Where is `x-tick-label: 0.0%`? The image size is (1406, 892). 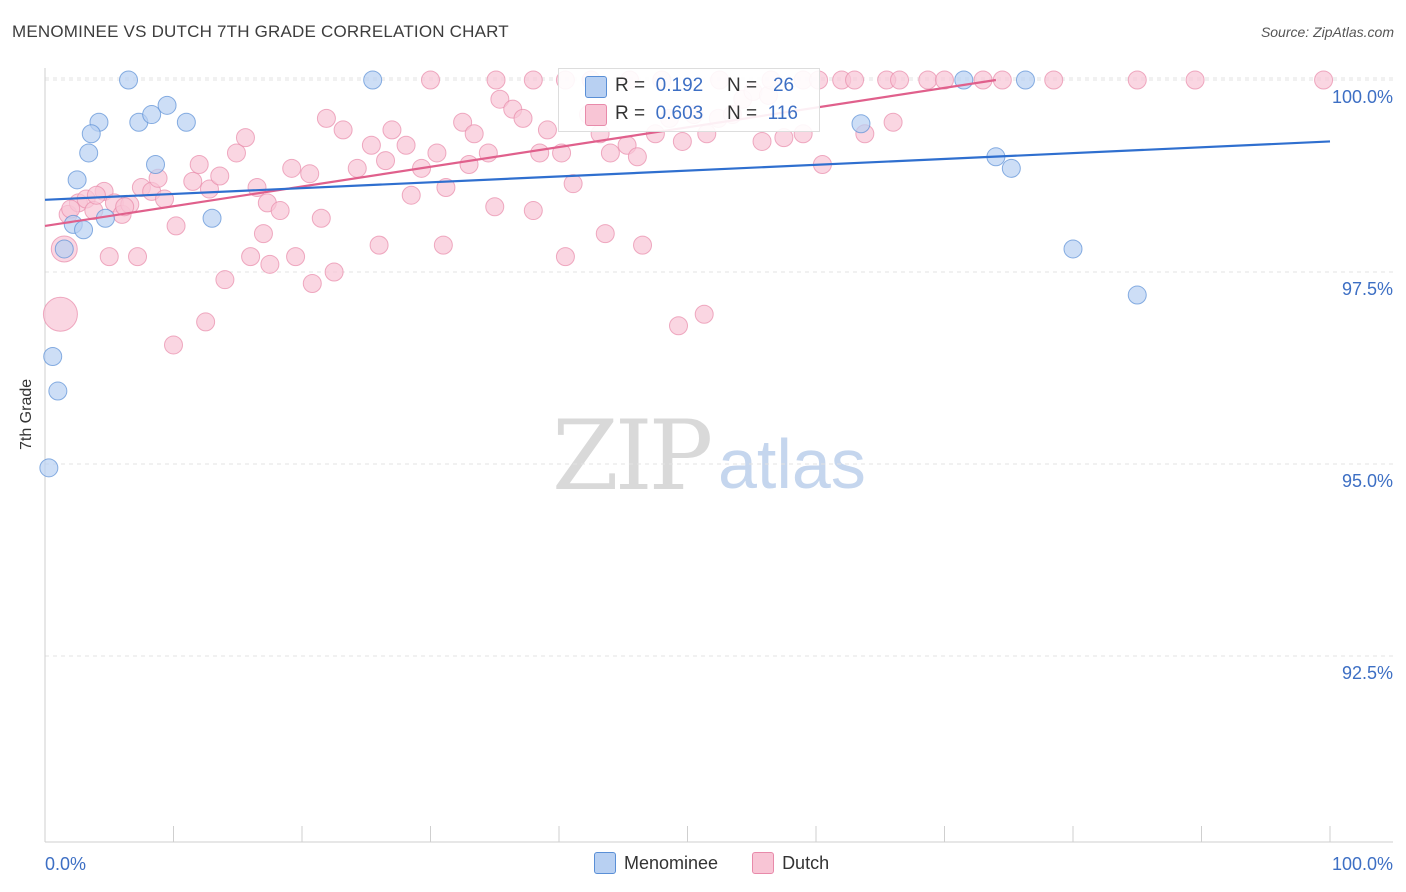
x-tick-label: 0.0% is located at coordinates (65, 864).